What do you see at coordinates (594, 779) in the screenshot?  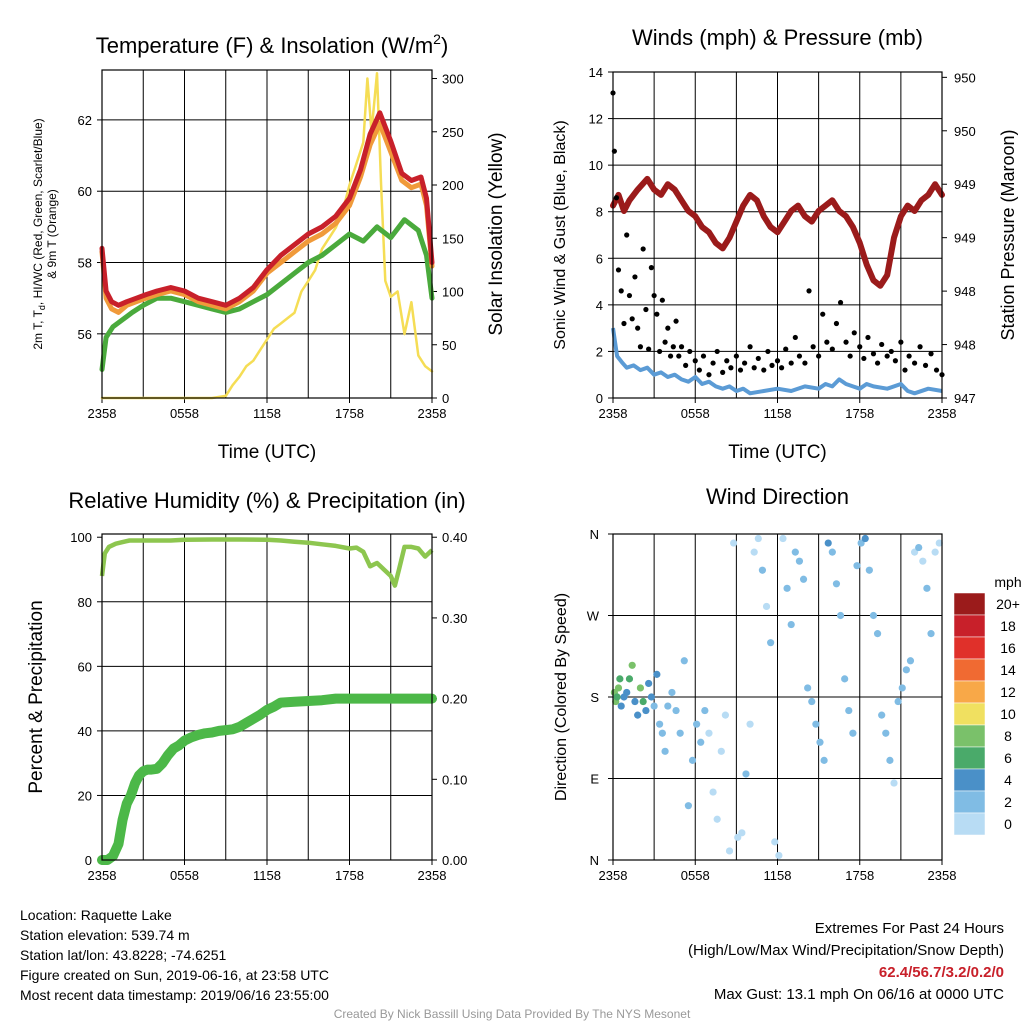 I see `dir-ytick-label: E` at bounding box center [594, 779].